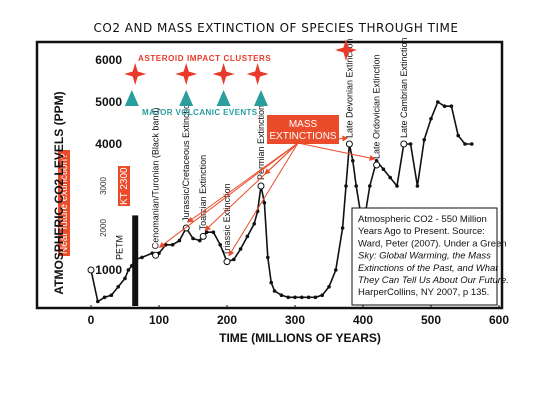 This screenshot has width=553, height=415. Describe the element at coordinates (91, 320) in the screenshot. I see `x-tick-label: 0` at that location.